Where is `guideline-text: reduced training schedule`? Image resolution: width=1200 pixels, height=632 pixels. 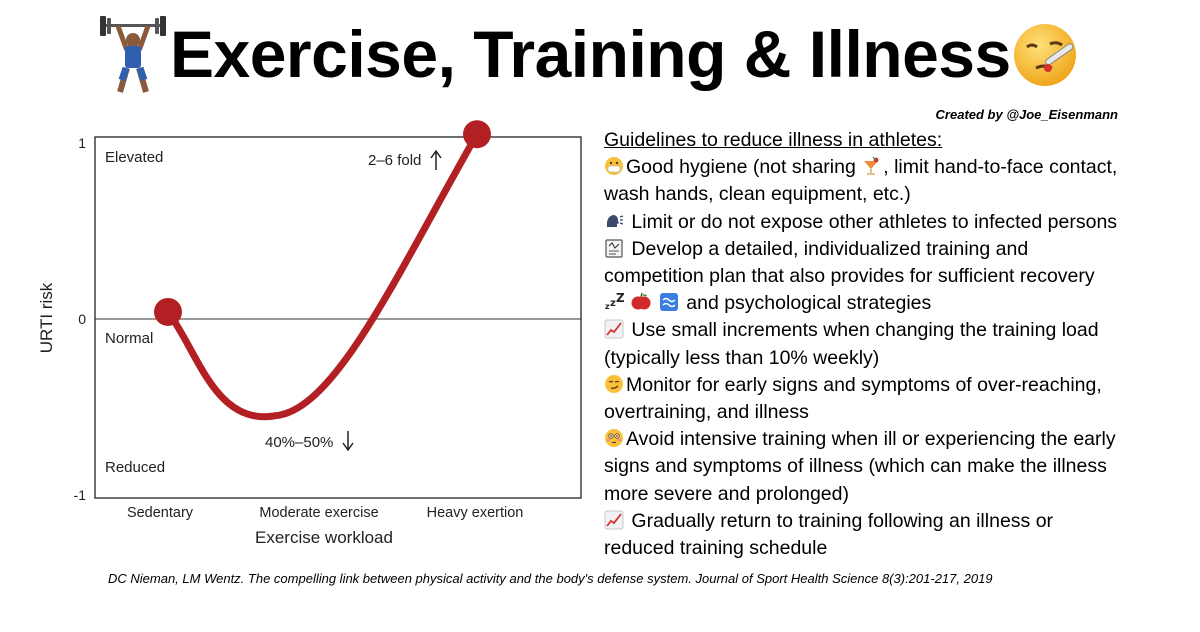 guideline-text: reduced training schedule is located at coordinates (716, 548).